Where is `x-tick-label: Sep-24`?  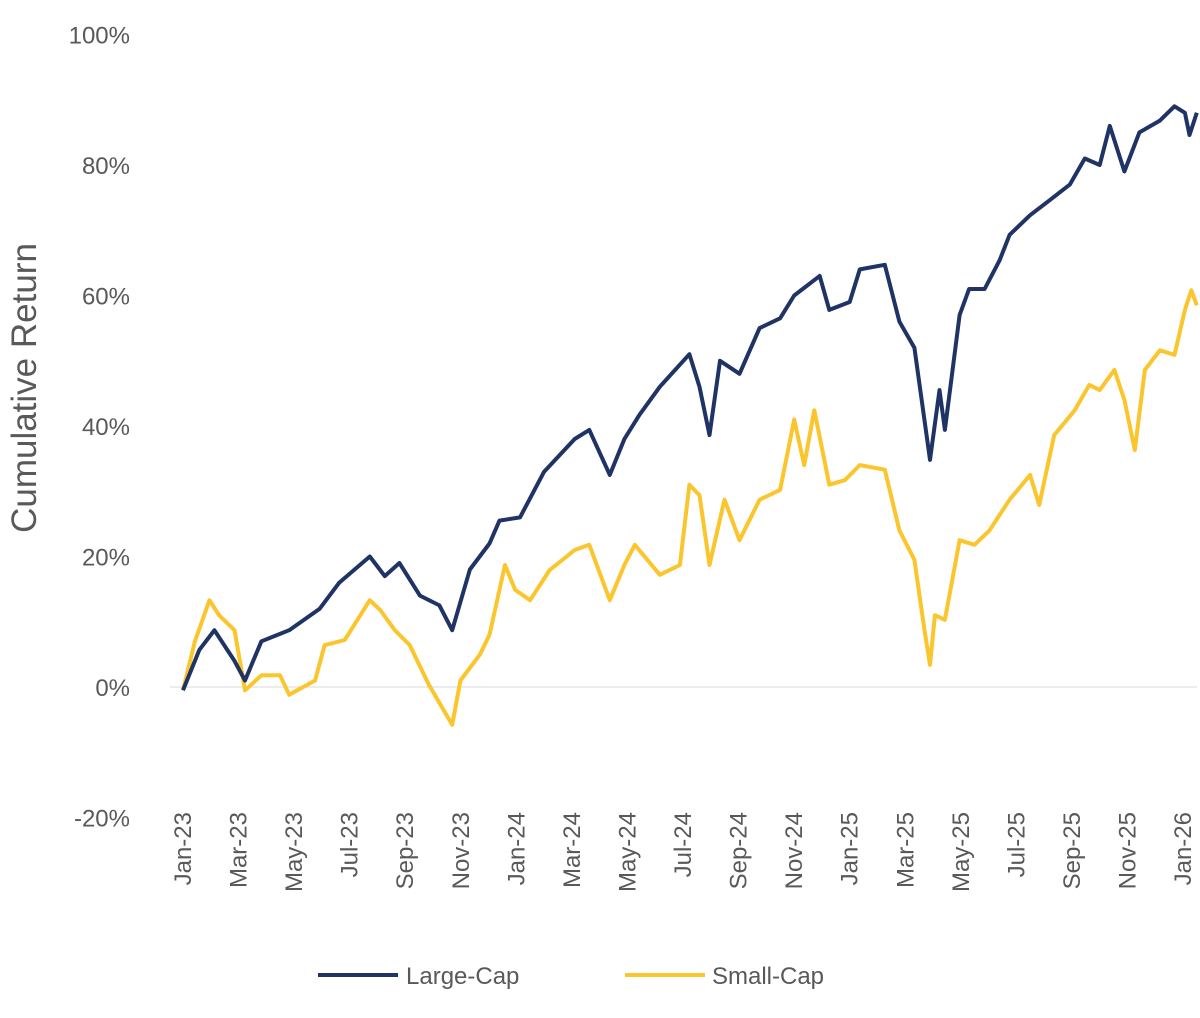 x-tick-label: Sep-24 is located at coordinates (739, 850).